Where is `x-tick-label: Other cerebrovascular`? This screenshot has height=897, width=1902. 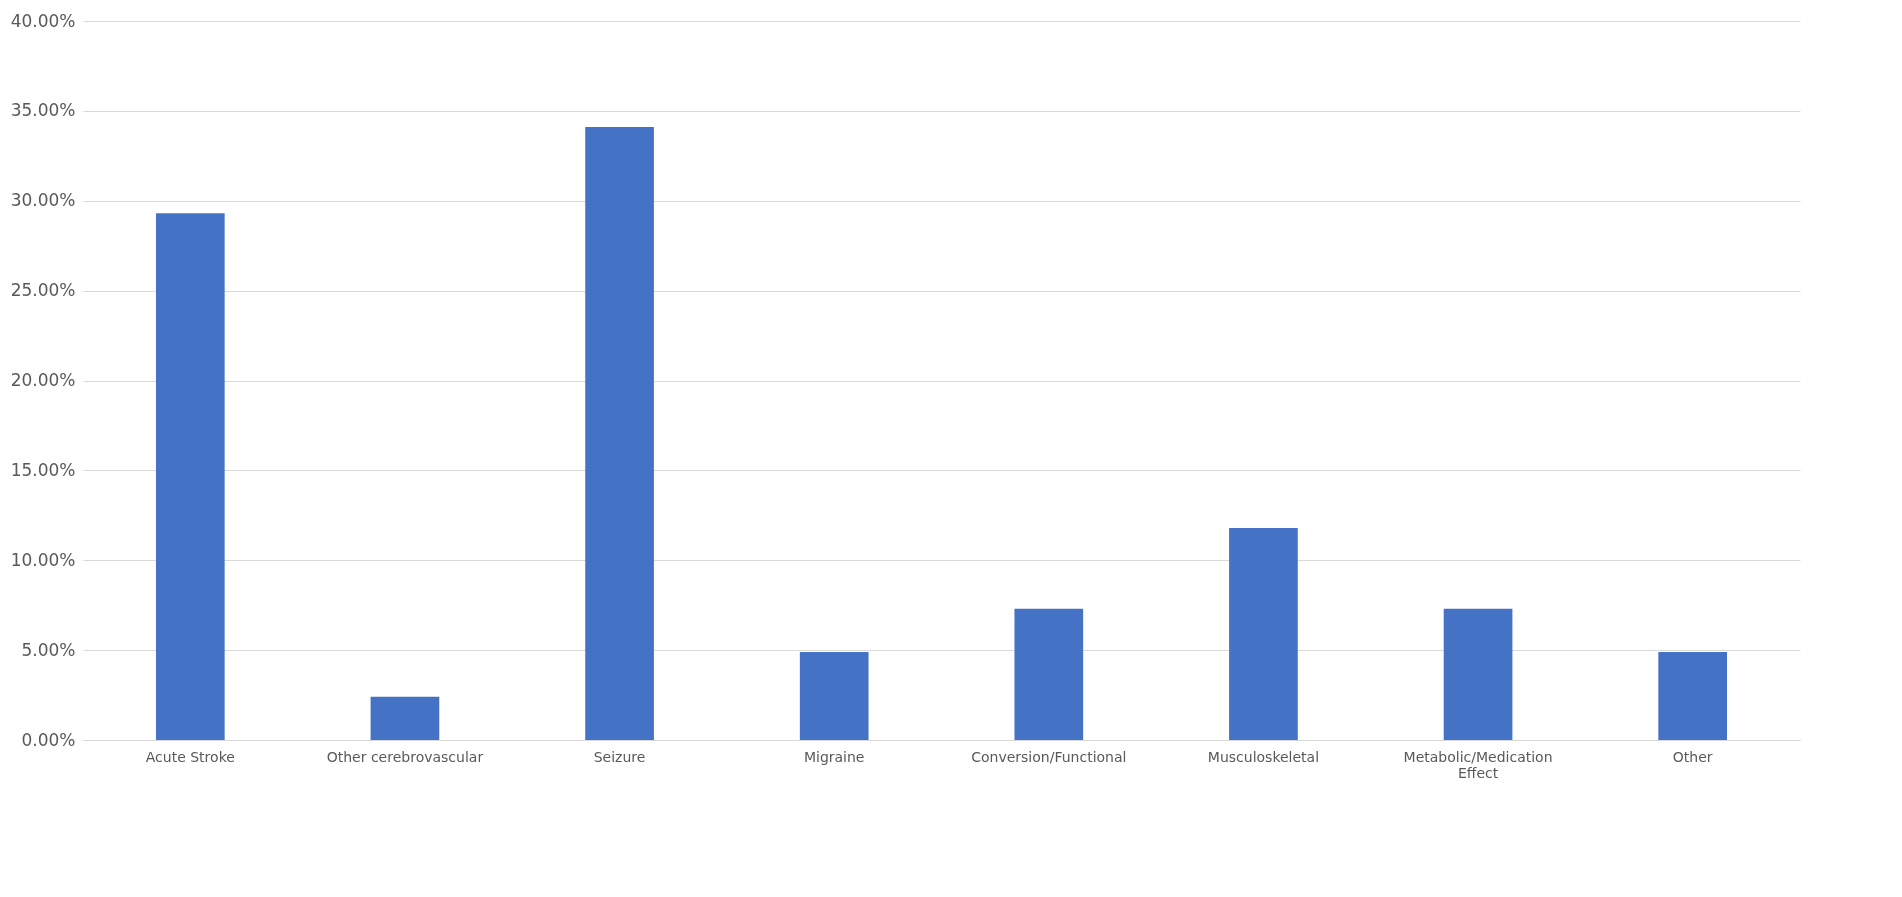 x-tick-label: Other cerebrovascular is located at coordinates (405, 756).